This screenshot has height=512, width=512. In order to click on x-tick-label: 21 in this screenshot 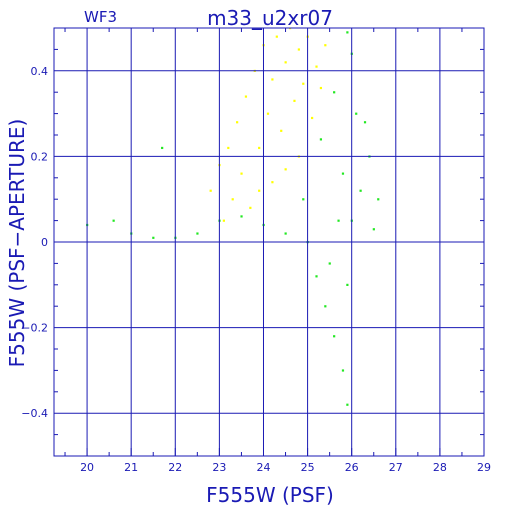, I will do `click(131, 467)`.